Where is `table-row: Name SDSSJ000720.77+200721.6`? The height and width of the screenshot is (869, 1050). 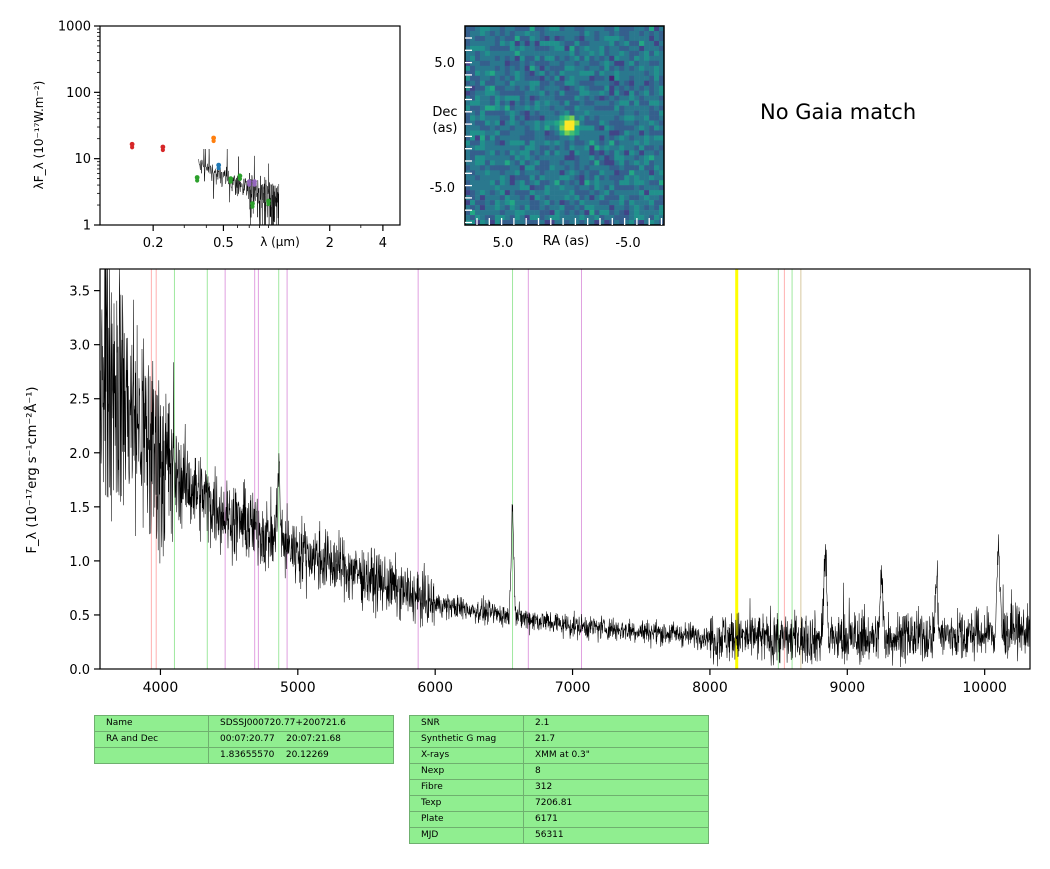 table-row: Name SDSSJ000720.77+200721.6 is located at coordinates (244, 723).